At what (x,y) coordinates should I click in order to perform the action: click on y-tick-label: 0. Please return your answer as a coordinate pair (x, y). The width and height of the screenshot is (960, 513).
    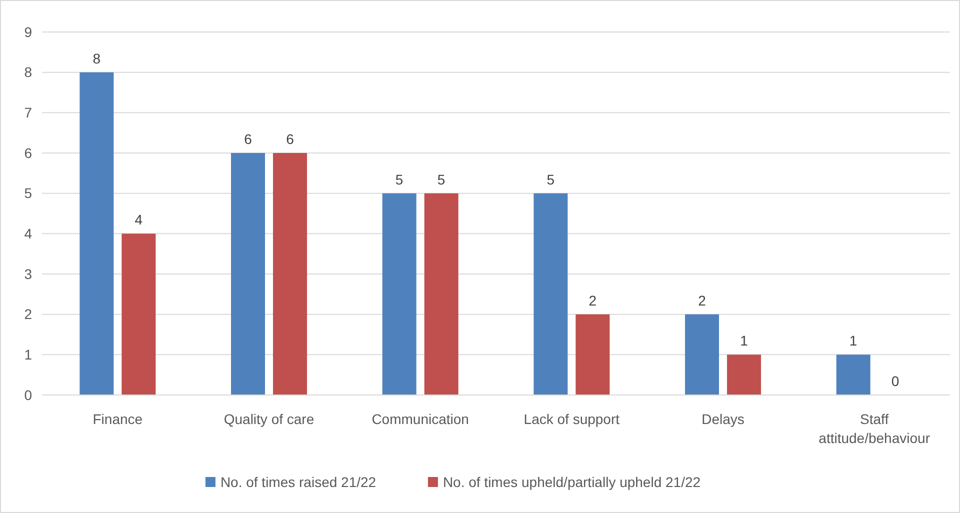
    Looking at the image, I should click on (28, 394).